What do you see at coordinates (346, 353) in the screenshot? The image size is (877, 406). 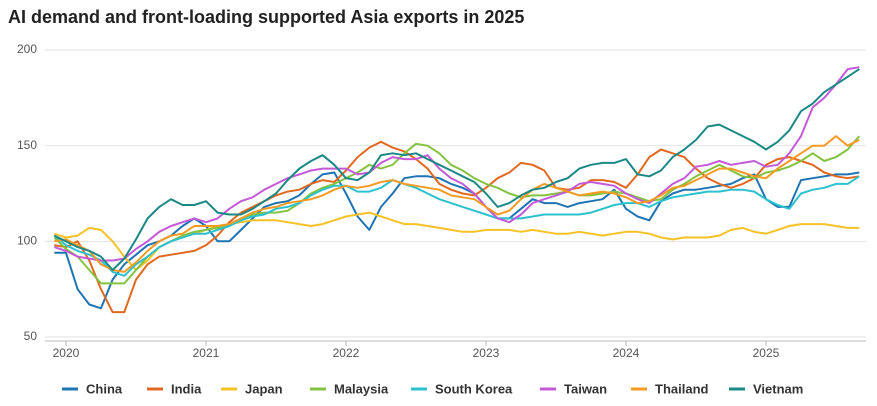 I see `x-tick-label: 2022` at bounding box center [346, 353].